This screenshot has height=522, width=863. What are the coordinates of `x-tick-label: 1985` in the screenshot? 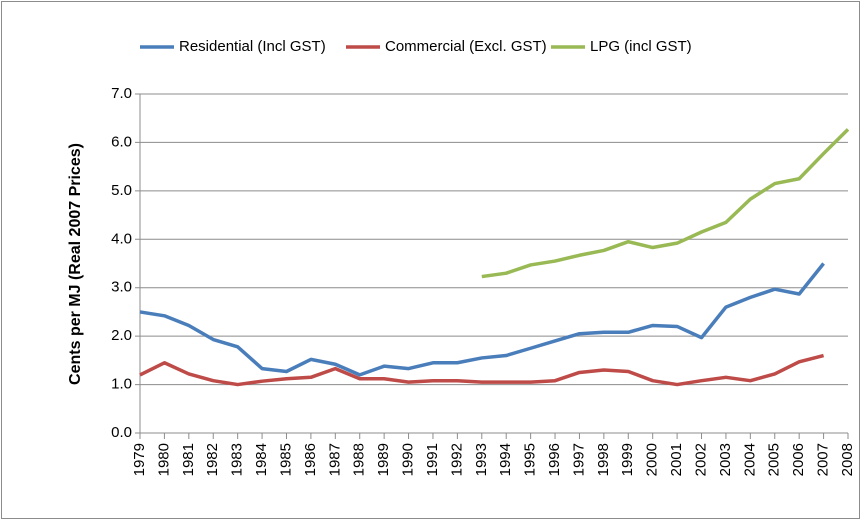 It's located at (285, 459).